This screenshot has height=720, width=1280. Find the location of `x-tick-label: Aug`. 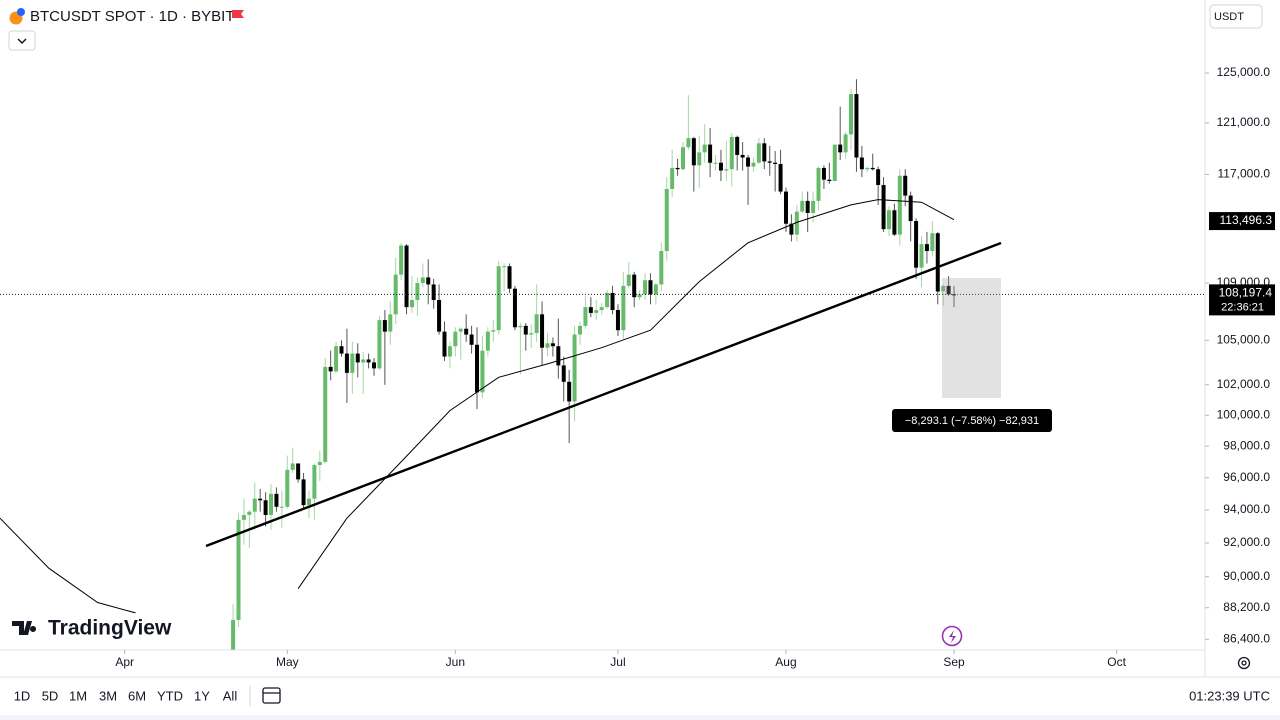

x-tick-label: Aug is located at coordinates (785, 662).